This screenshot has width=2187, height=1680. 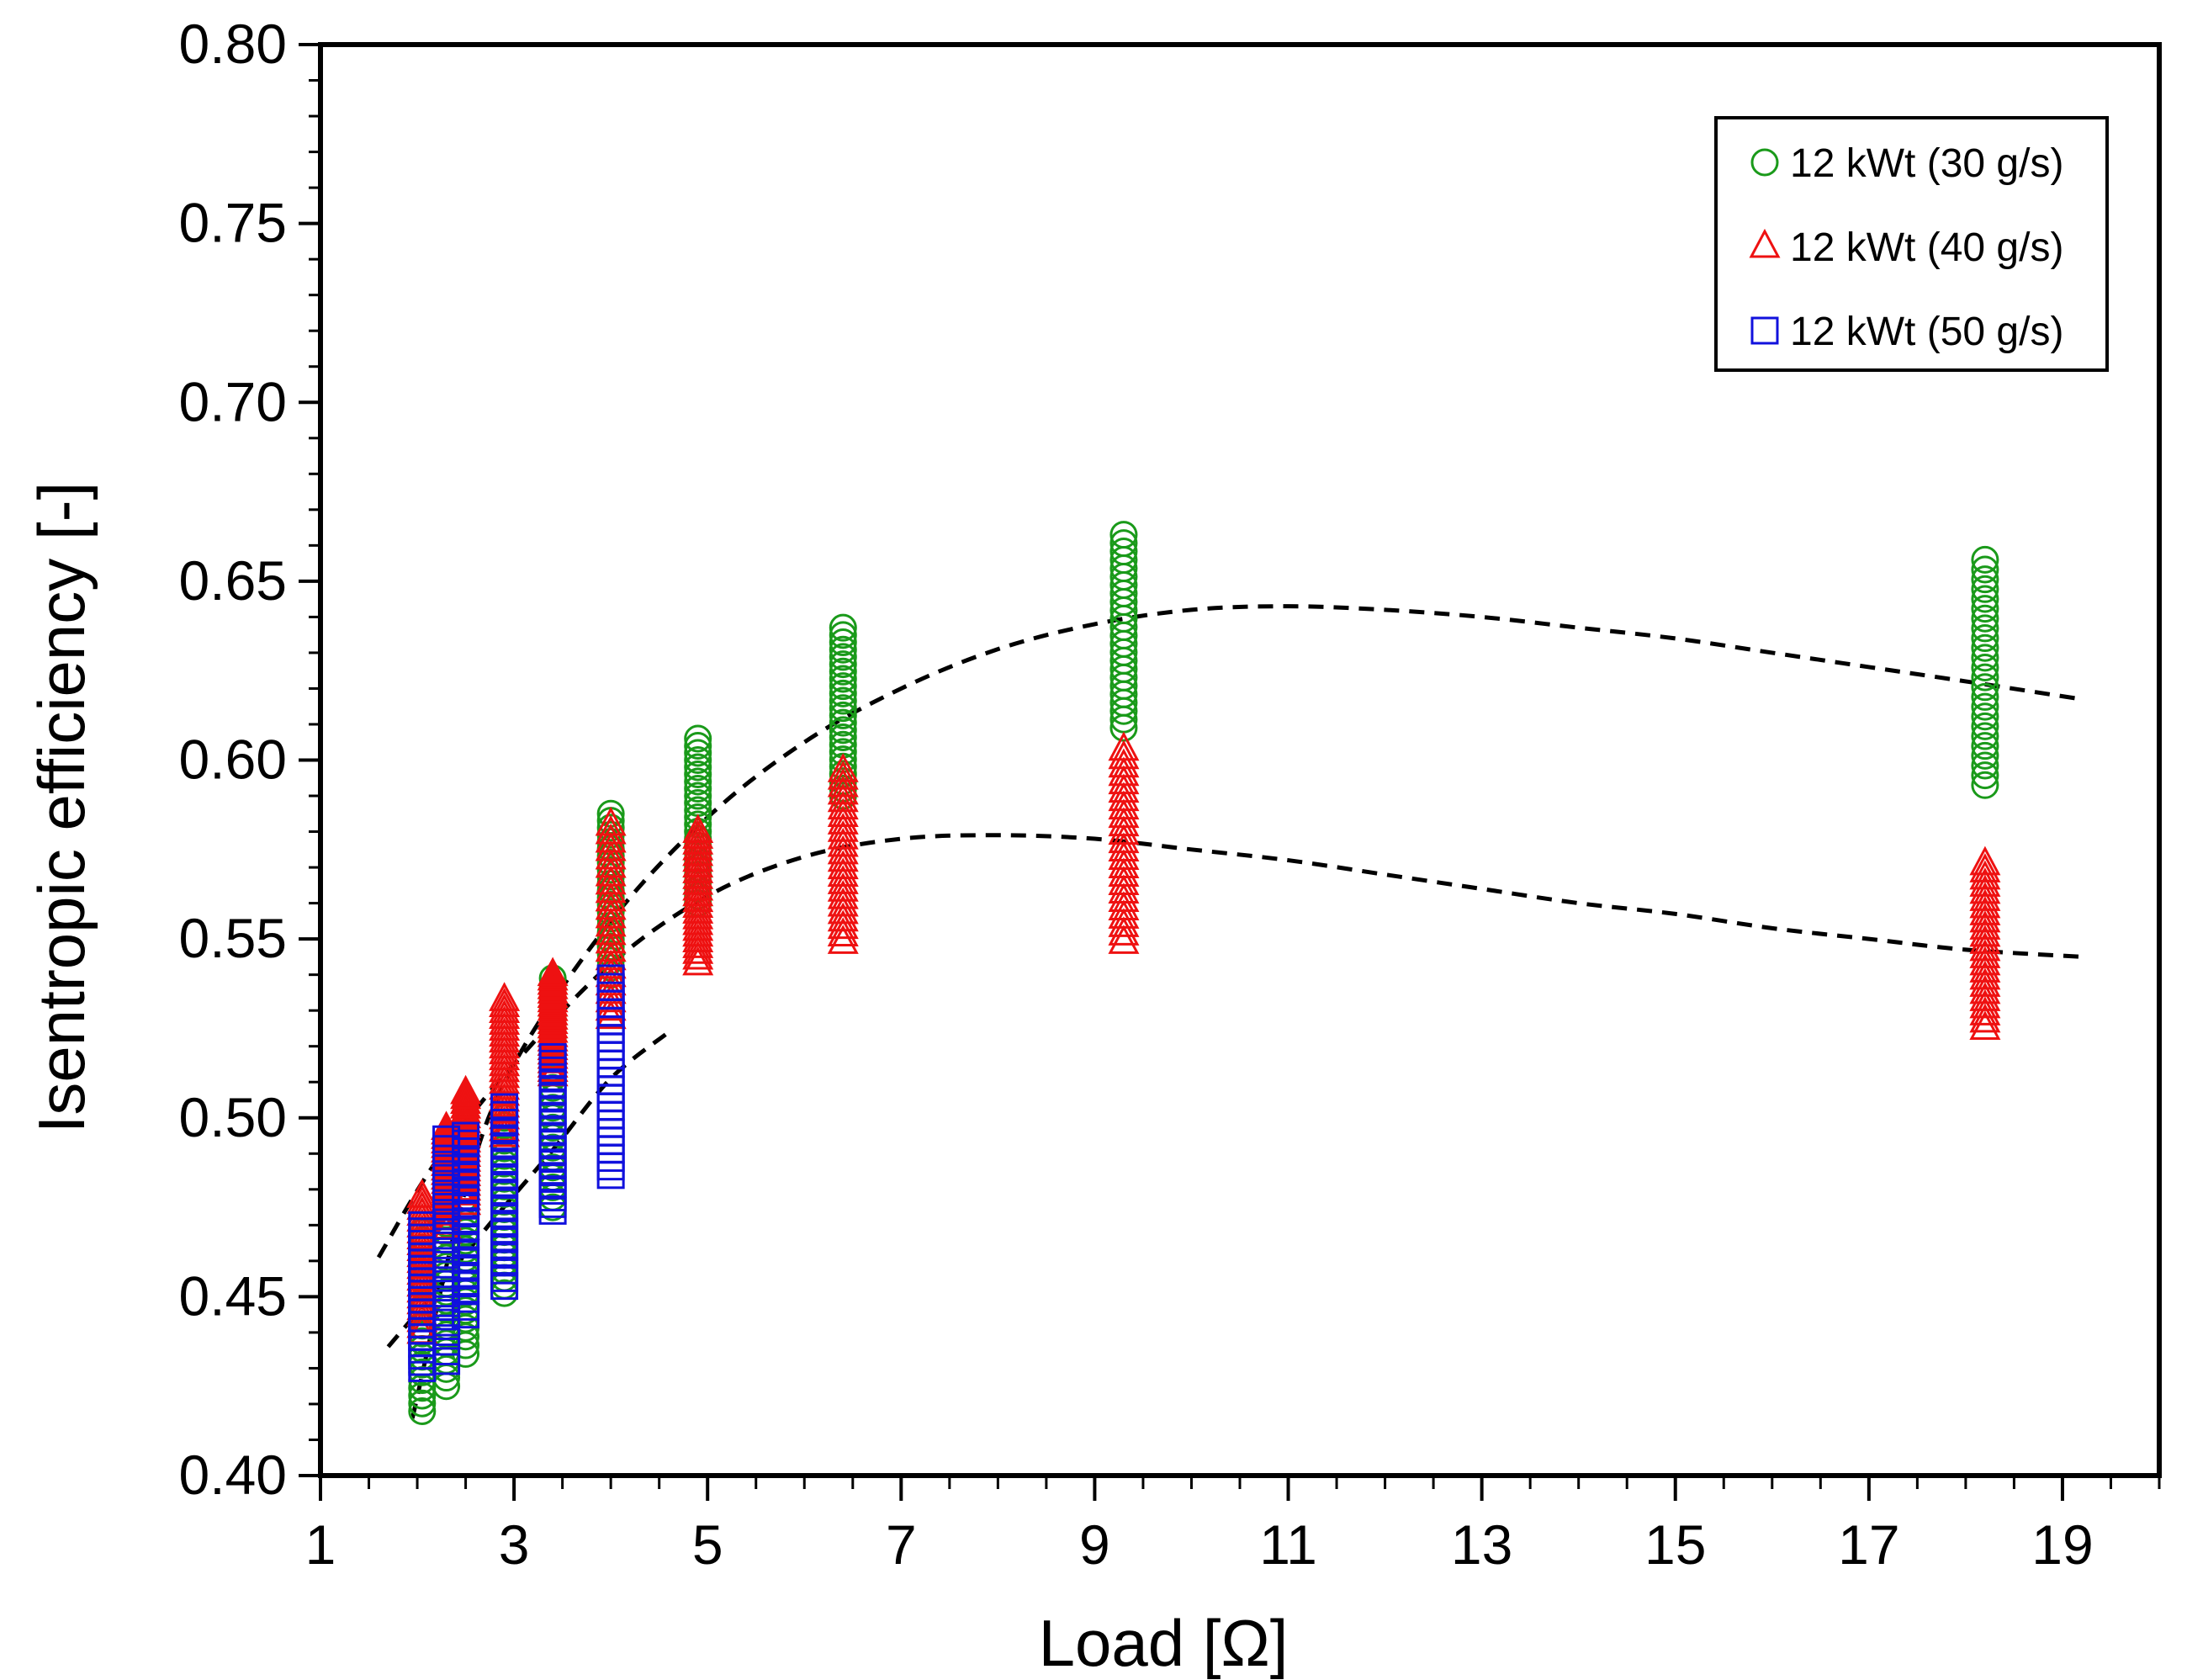 What do you see at coordinates (233, 1295) in the screenshot?
I see `y-tick-label: 0.45` at bounding box center [233, 1295].